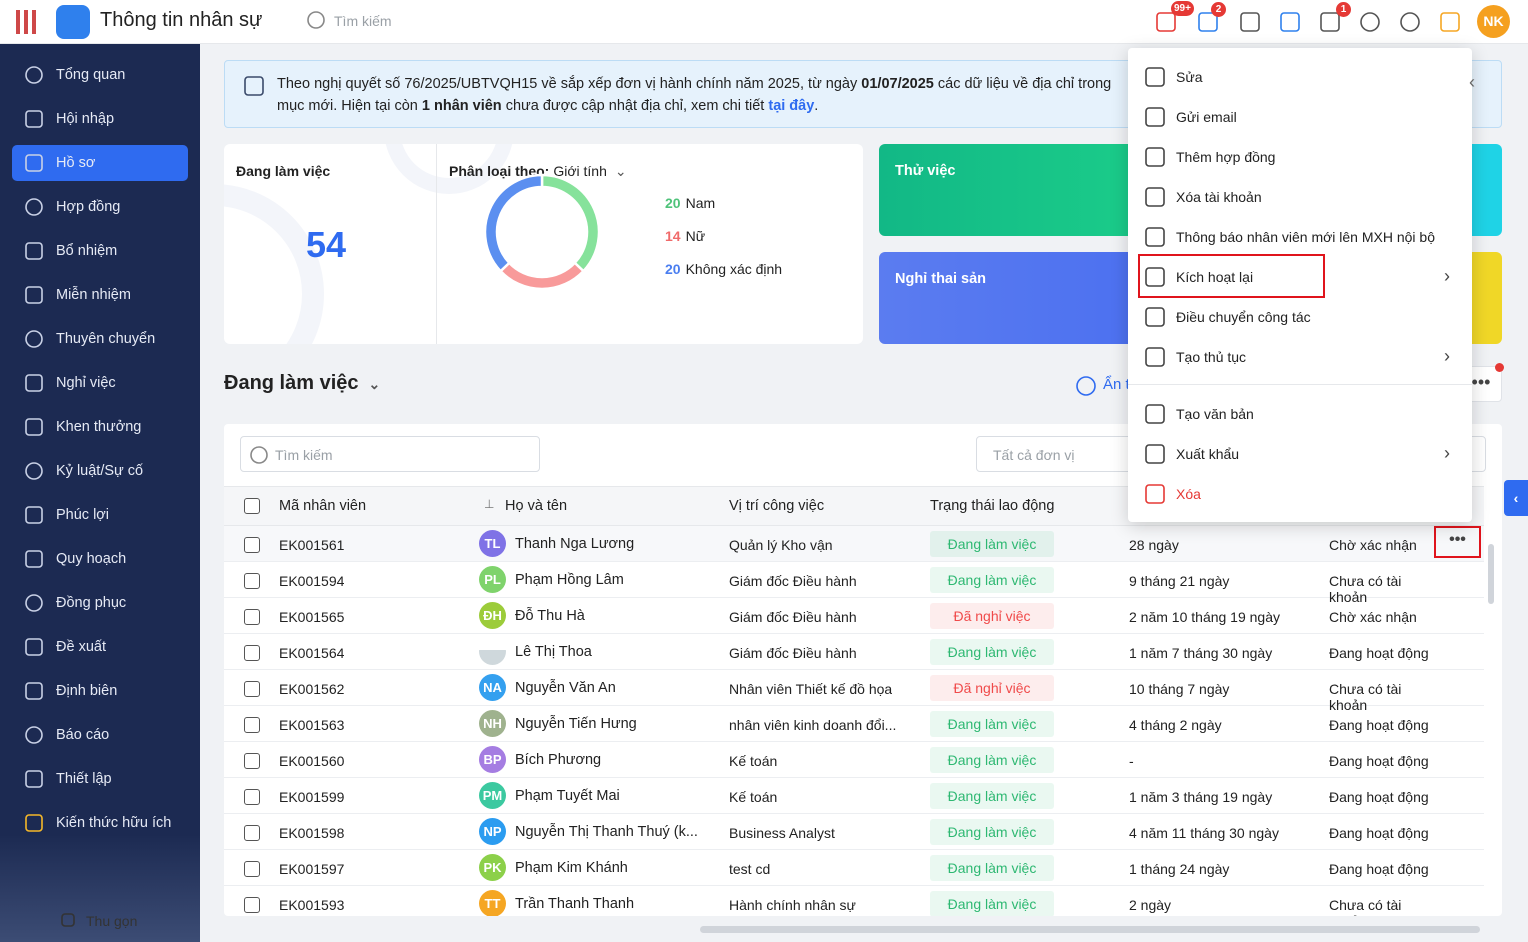  Describe the element at coordinates (1300, 414) in the screenshot. I see `menu-item: Tạo văn bản` at that location.